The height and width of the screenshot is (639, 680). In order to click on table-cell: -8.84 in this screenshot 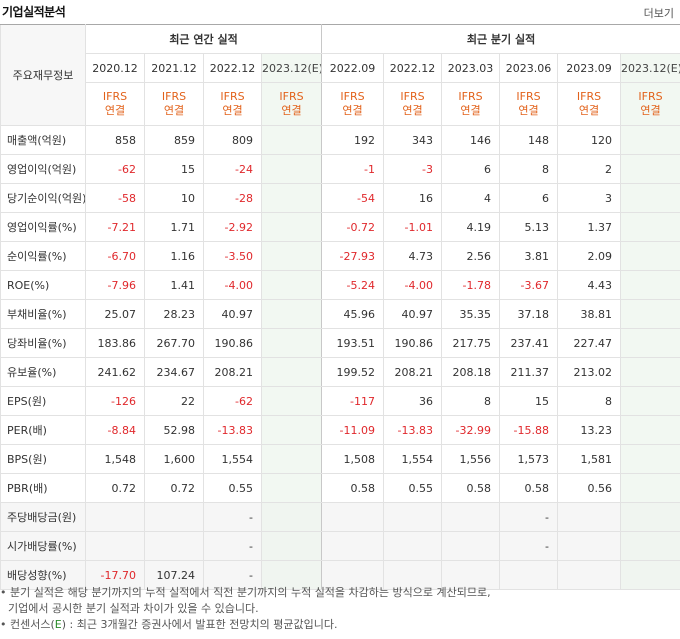, I will do `click(115, 430)`.